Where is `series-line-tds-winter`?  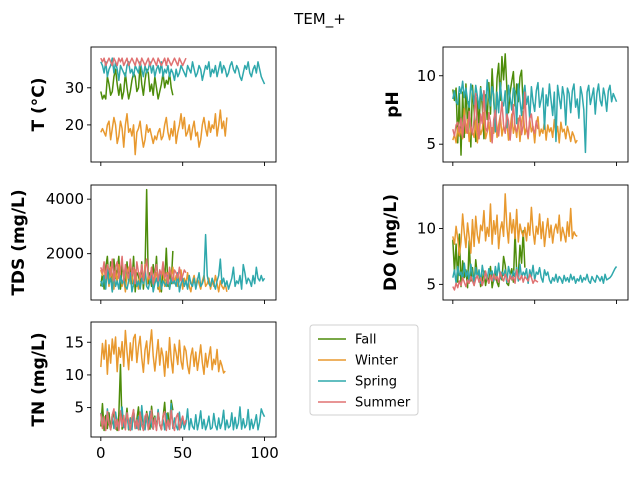 series-line-tds-winter is located at coordinates (164, 278).